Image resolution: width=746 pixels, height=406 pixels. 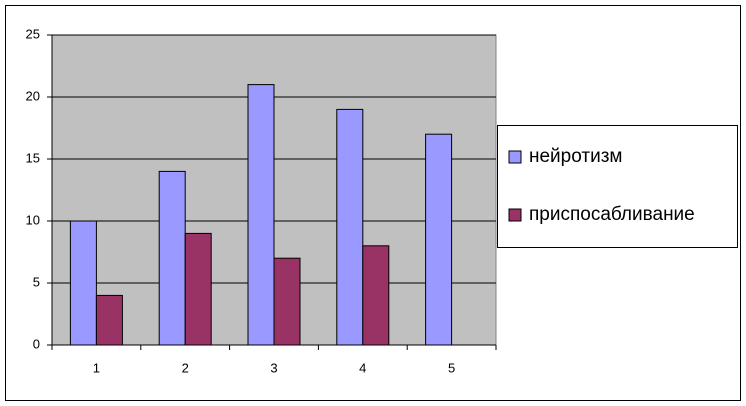 I want to click on y-tick-label: 25, so click(x=33, y=33).